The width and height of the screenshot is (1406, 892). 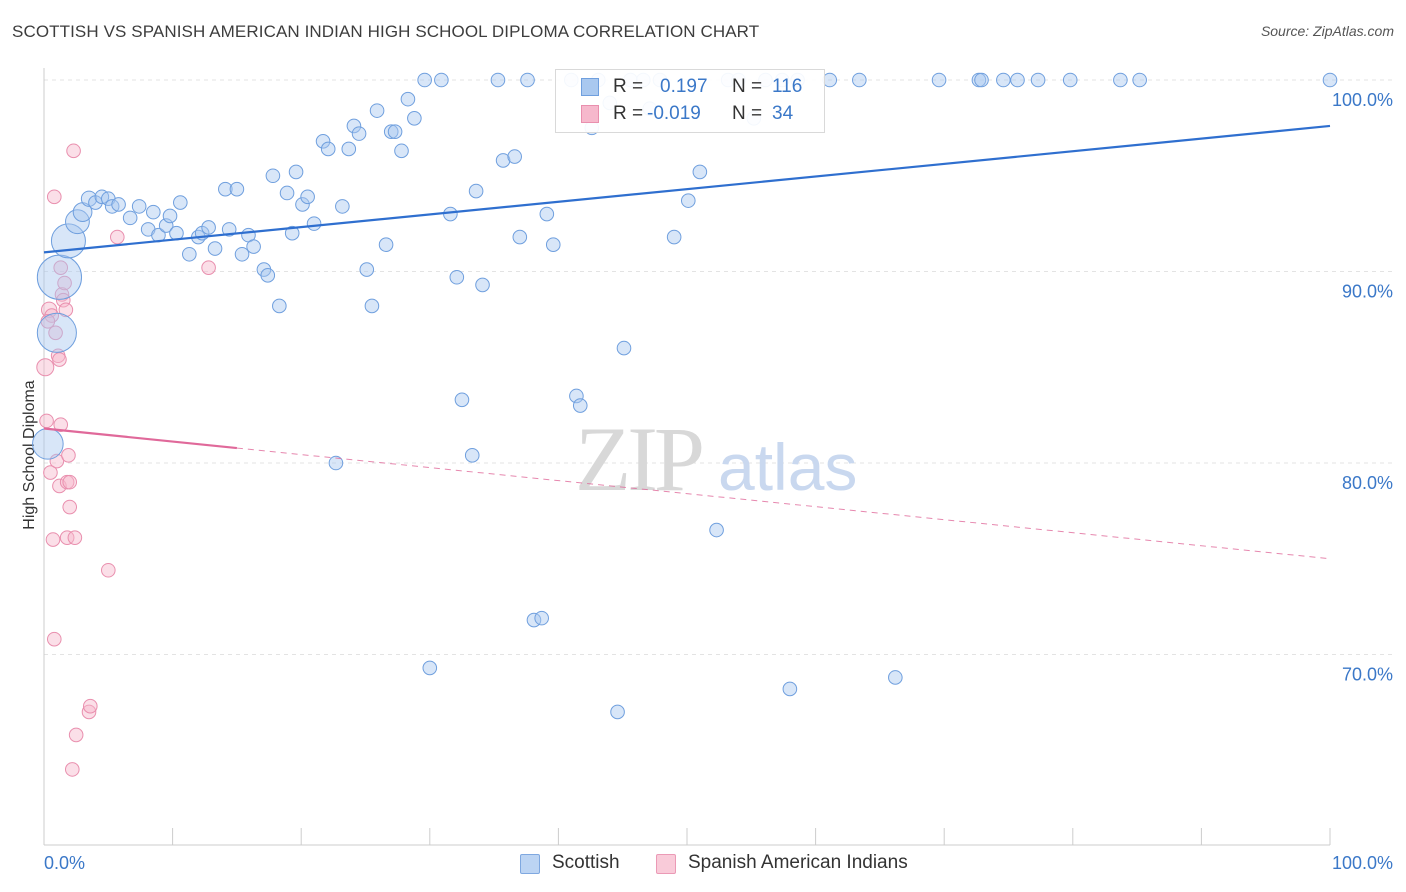 What do you see at coordinates (687, 189) in the screenshot?
I see `scottish-trend-line` at bounding box center [687, 189].